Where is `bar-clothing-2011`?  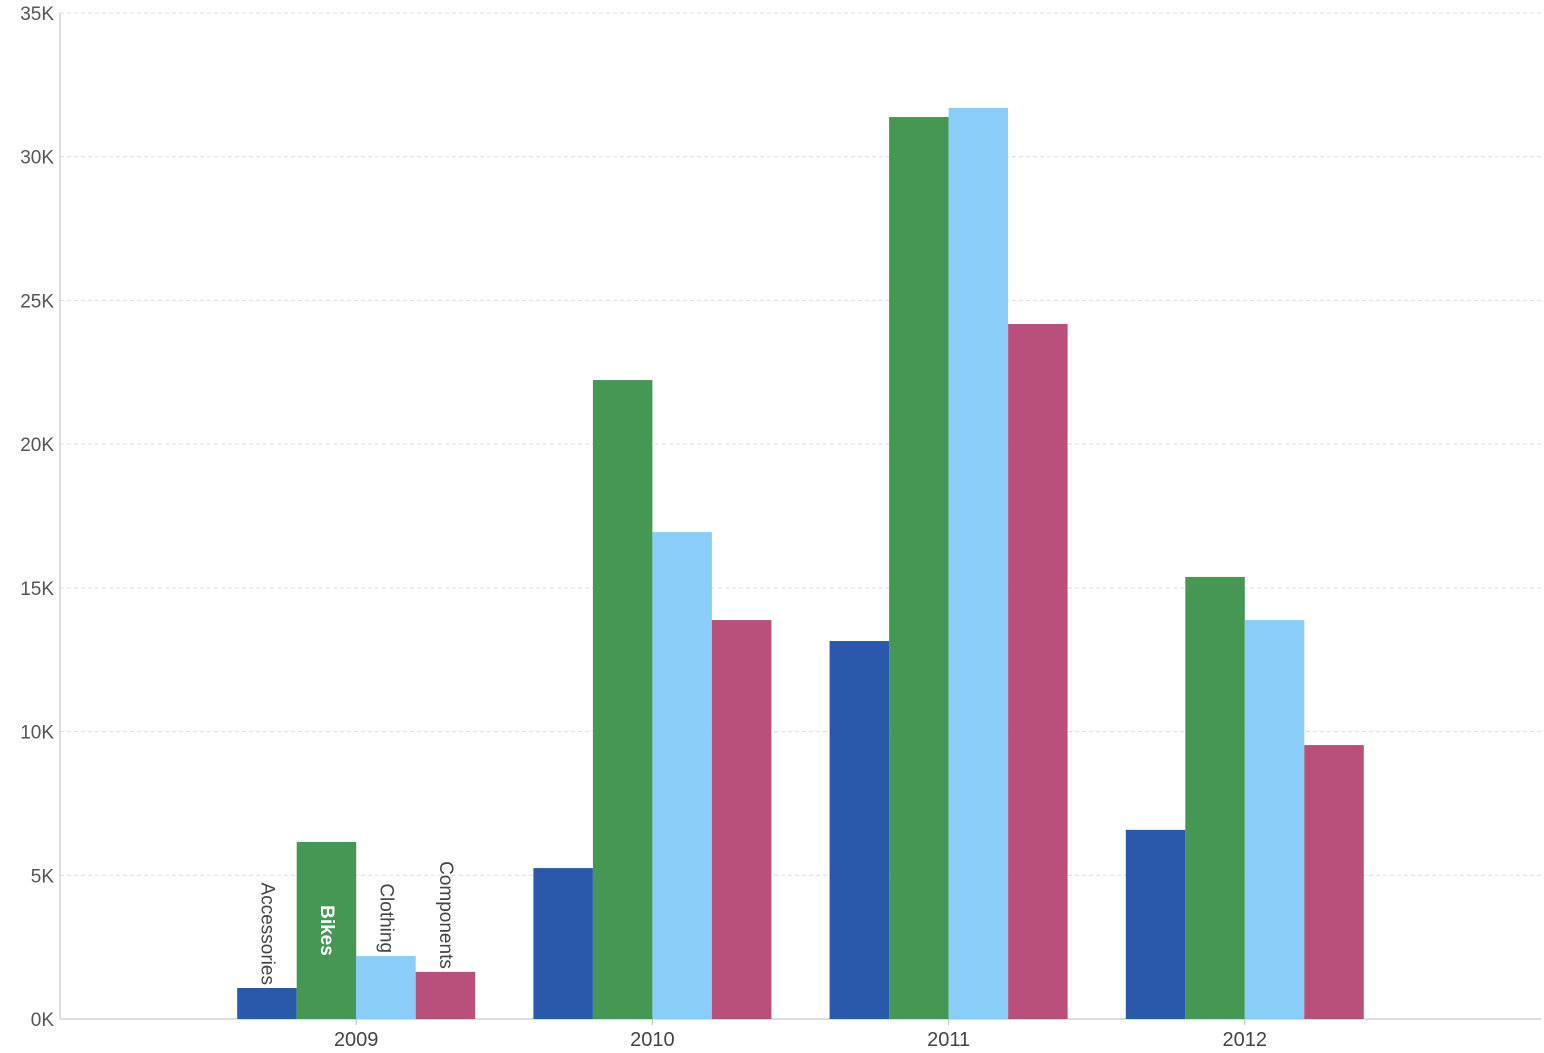 bar-clothing-2011 is located at coordinates (978, 563).